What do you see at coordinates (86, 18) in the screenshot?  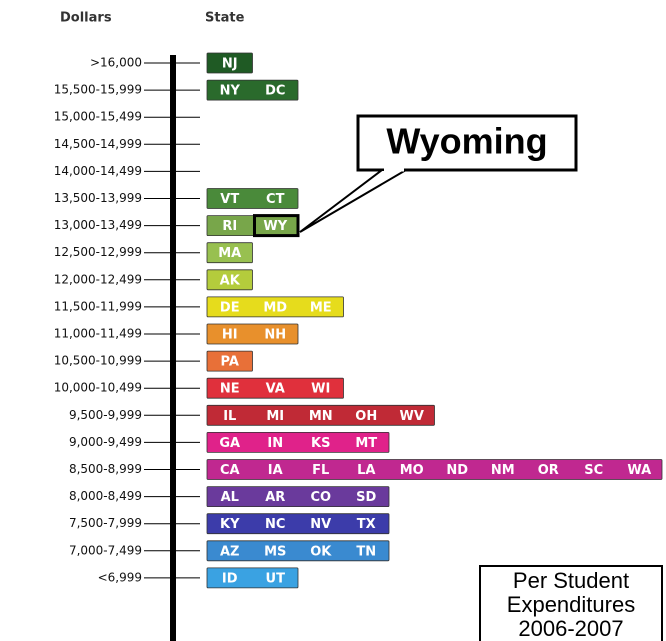 I see `dollars-header: Dollars` at bounding box center [86, 18].